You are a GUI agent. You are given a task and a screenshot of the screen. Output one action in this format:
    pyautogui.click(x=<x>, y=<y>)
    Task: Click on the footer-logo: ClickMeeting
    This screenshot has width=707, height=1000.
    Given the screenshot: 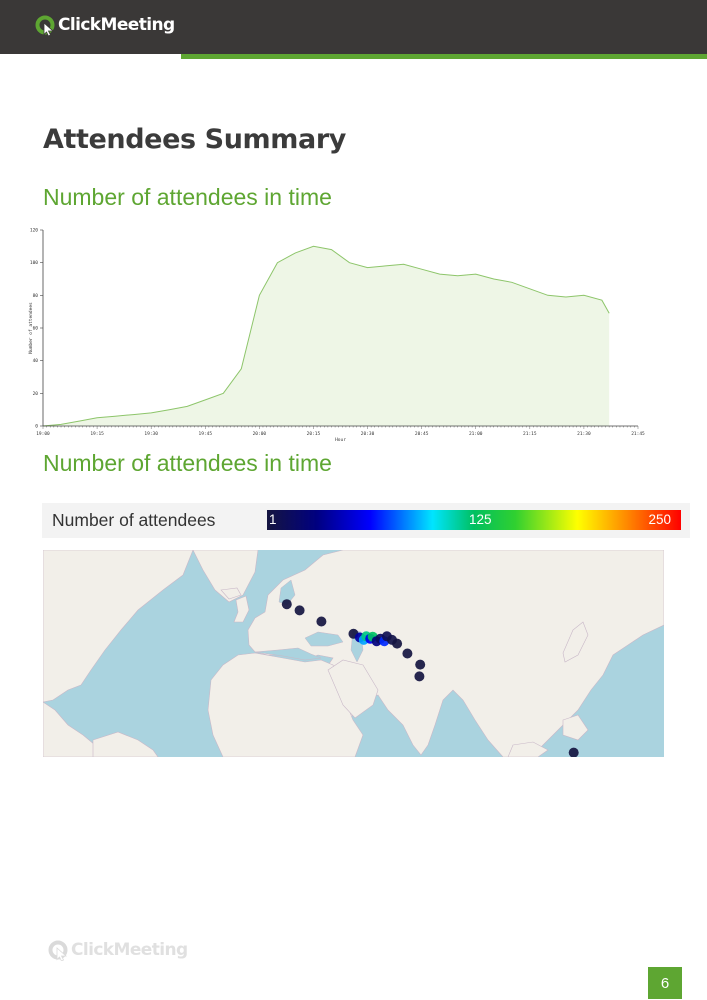 What is the action you would take?
    pyautogui.click(x=117, y=950)
    